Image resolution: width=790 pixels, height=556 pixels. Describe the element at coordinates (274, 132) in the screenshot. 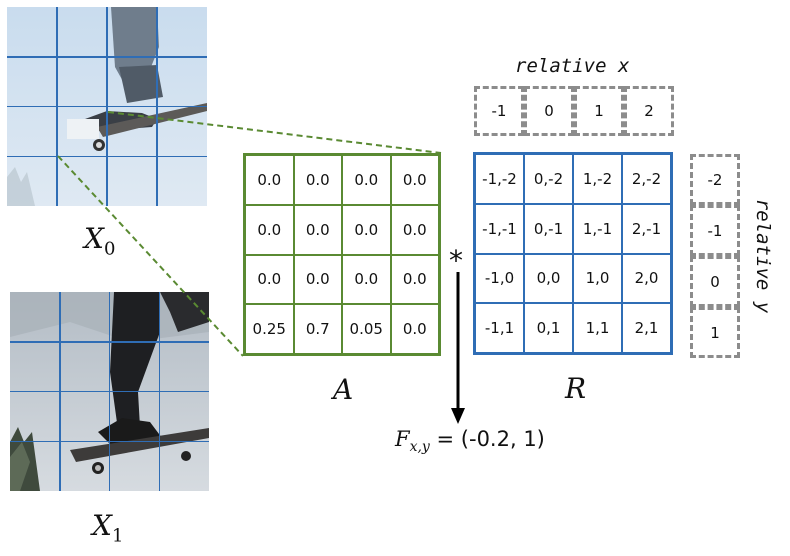

I see `connector-line-top` at that location.